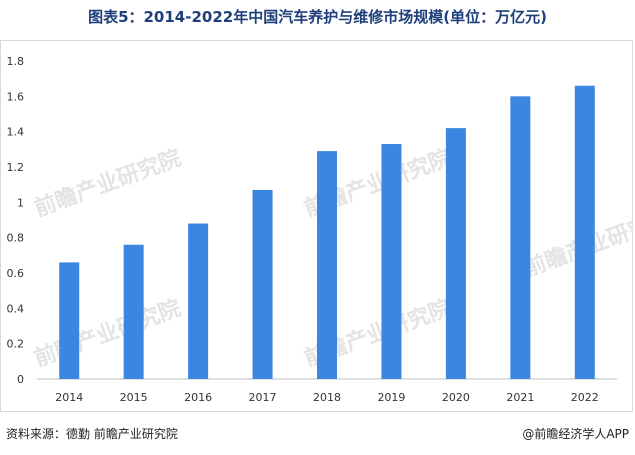  Describe the element at coordinates (133, 311) in the screenshot. I see `bar-2015` at that location.